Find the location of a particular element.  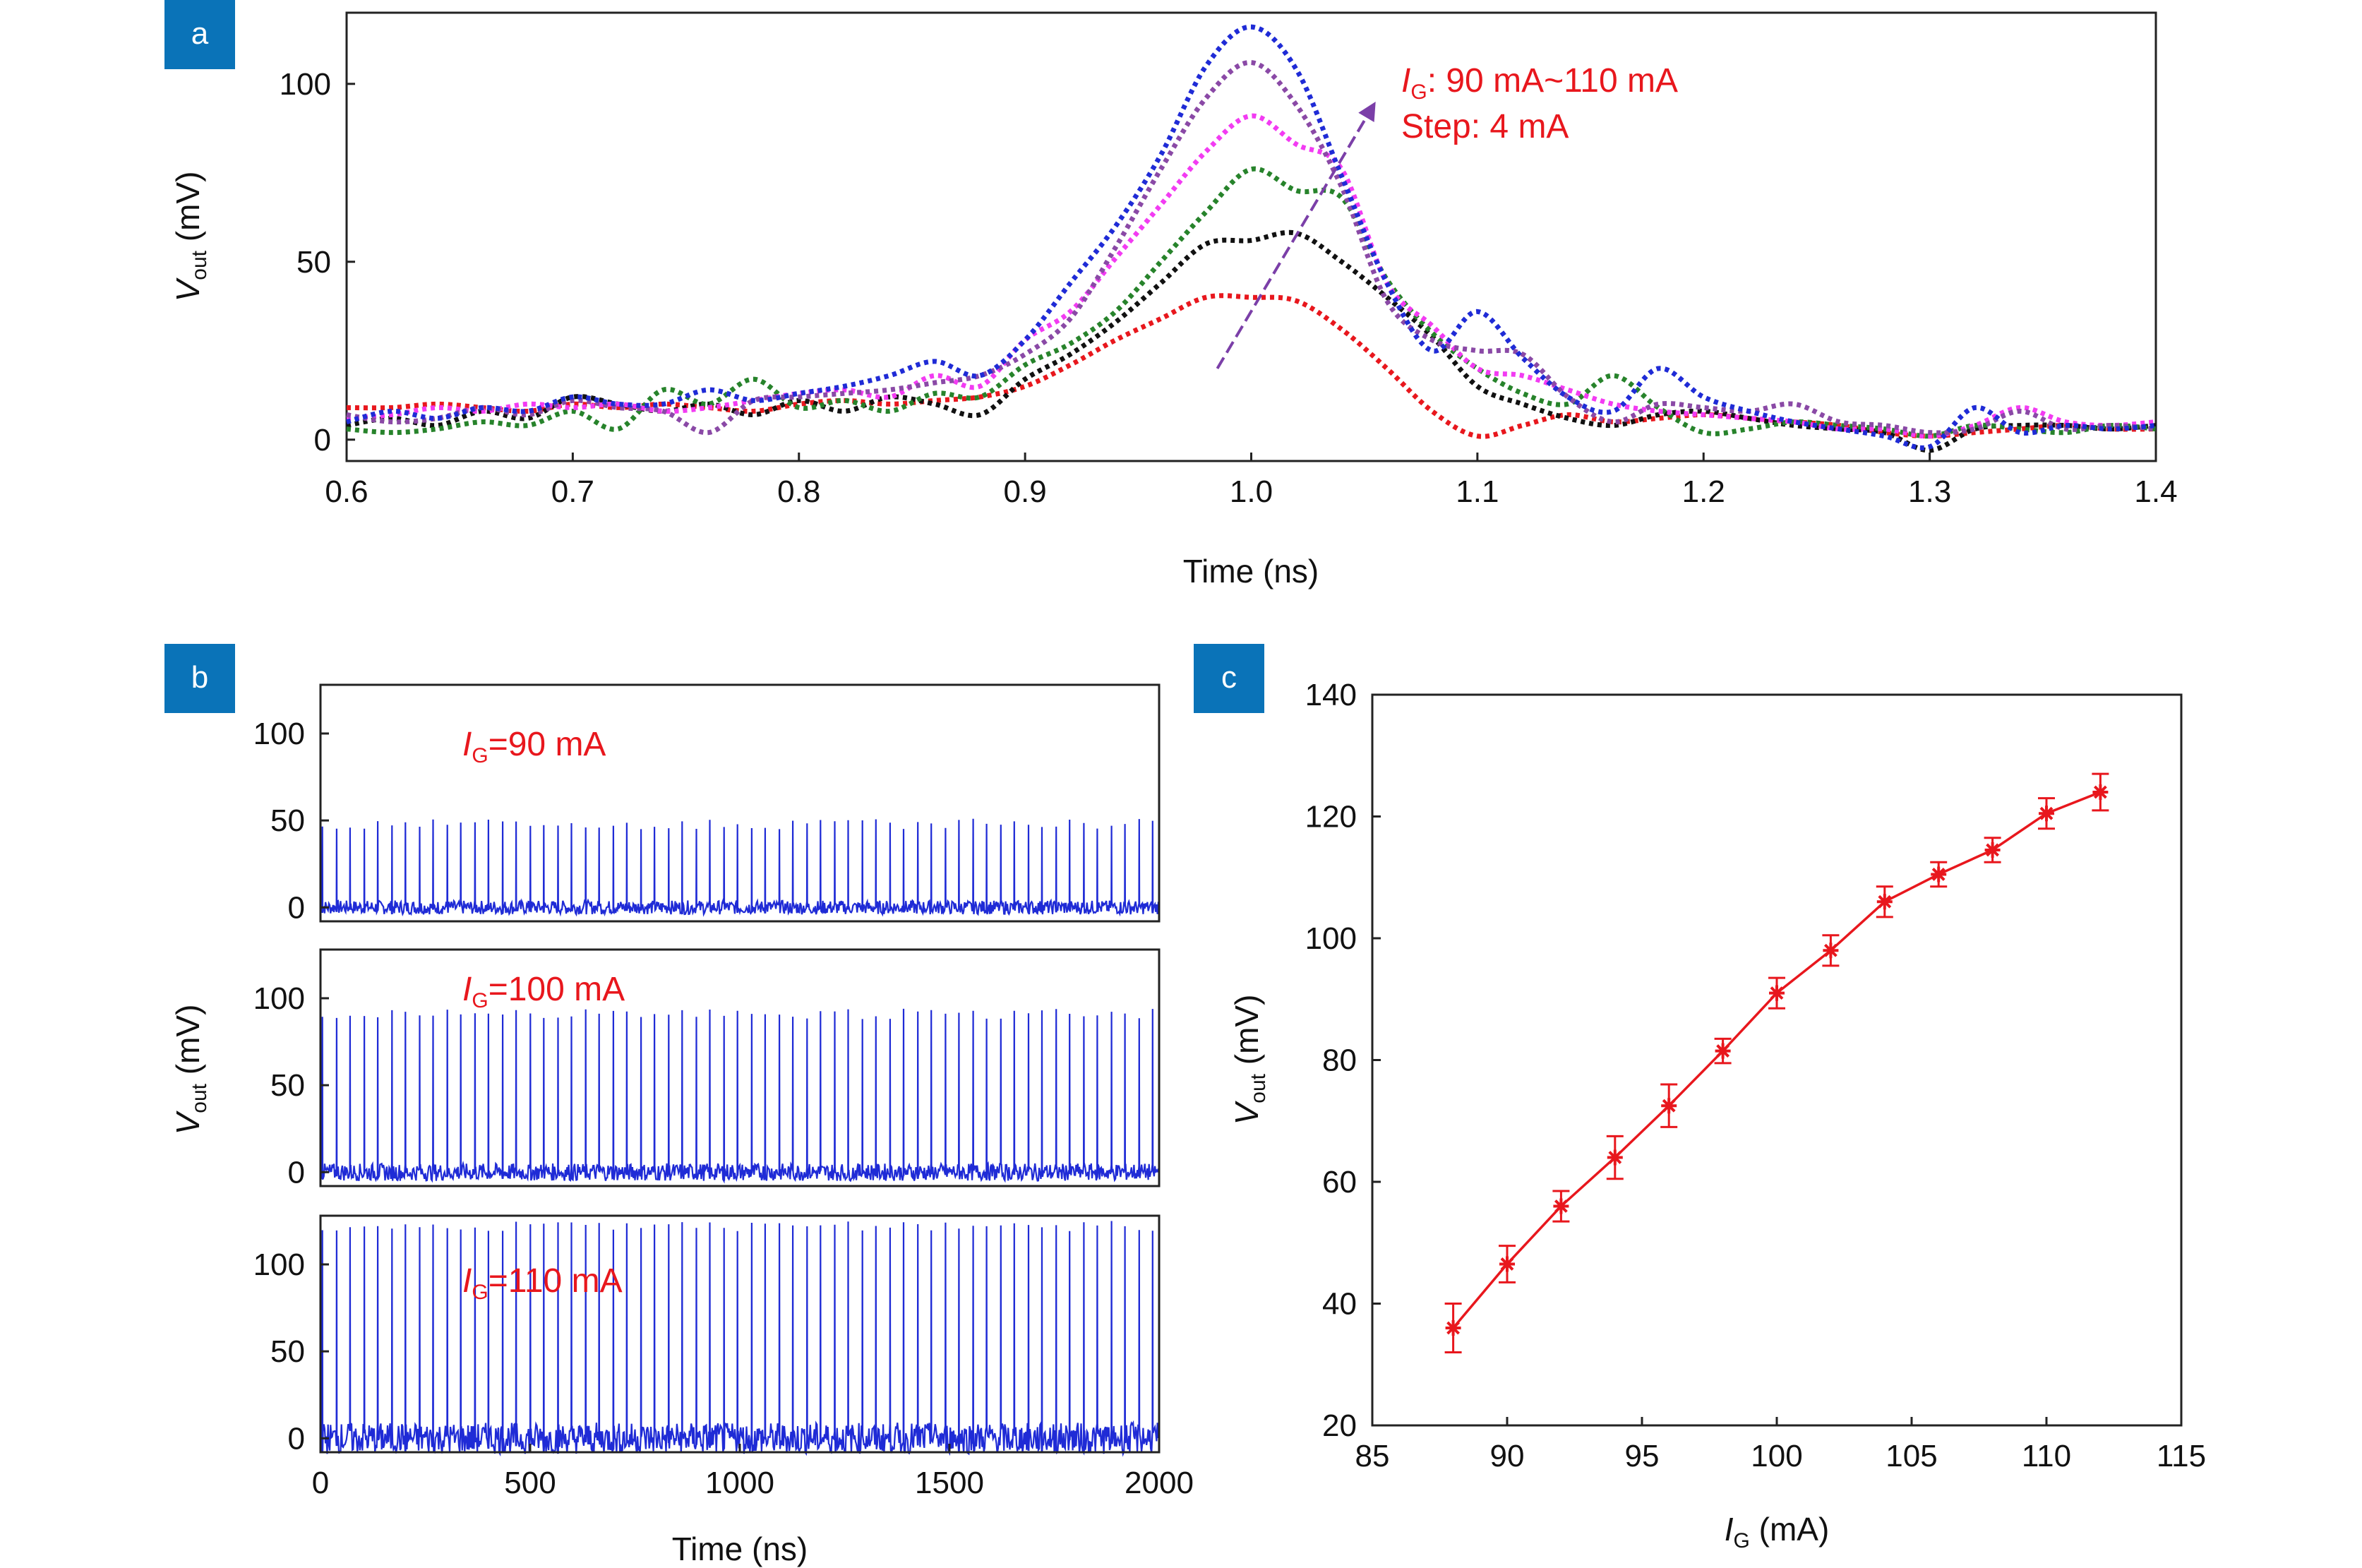

panel-c-ytick-label: 40 is located at coordinates (1339, 1304).